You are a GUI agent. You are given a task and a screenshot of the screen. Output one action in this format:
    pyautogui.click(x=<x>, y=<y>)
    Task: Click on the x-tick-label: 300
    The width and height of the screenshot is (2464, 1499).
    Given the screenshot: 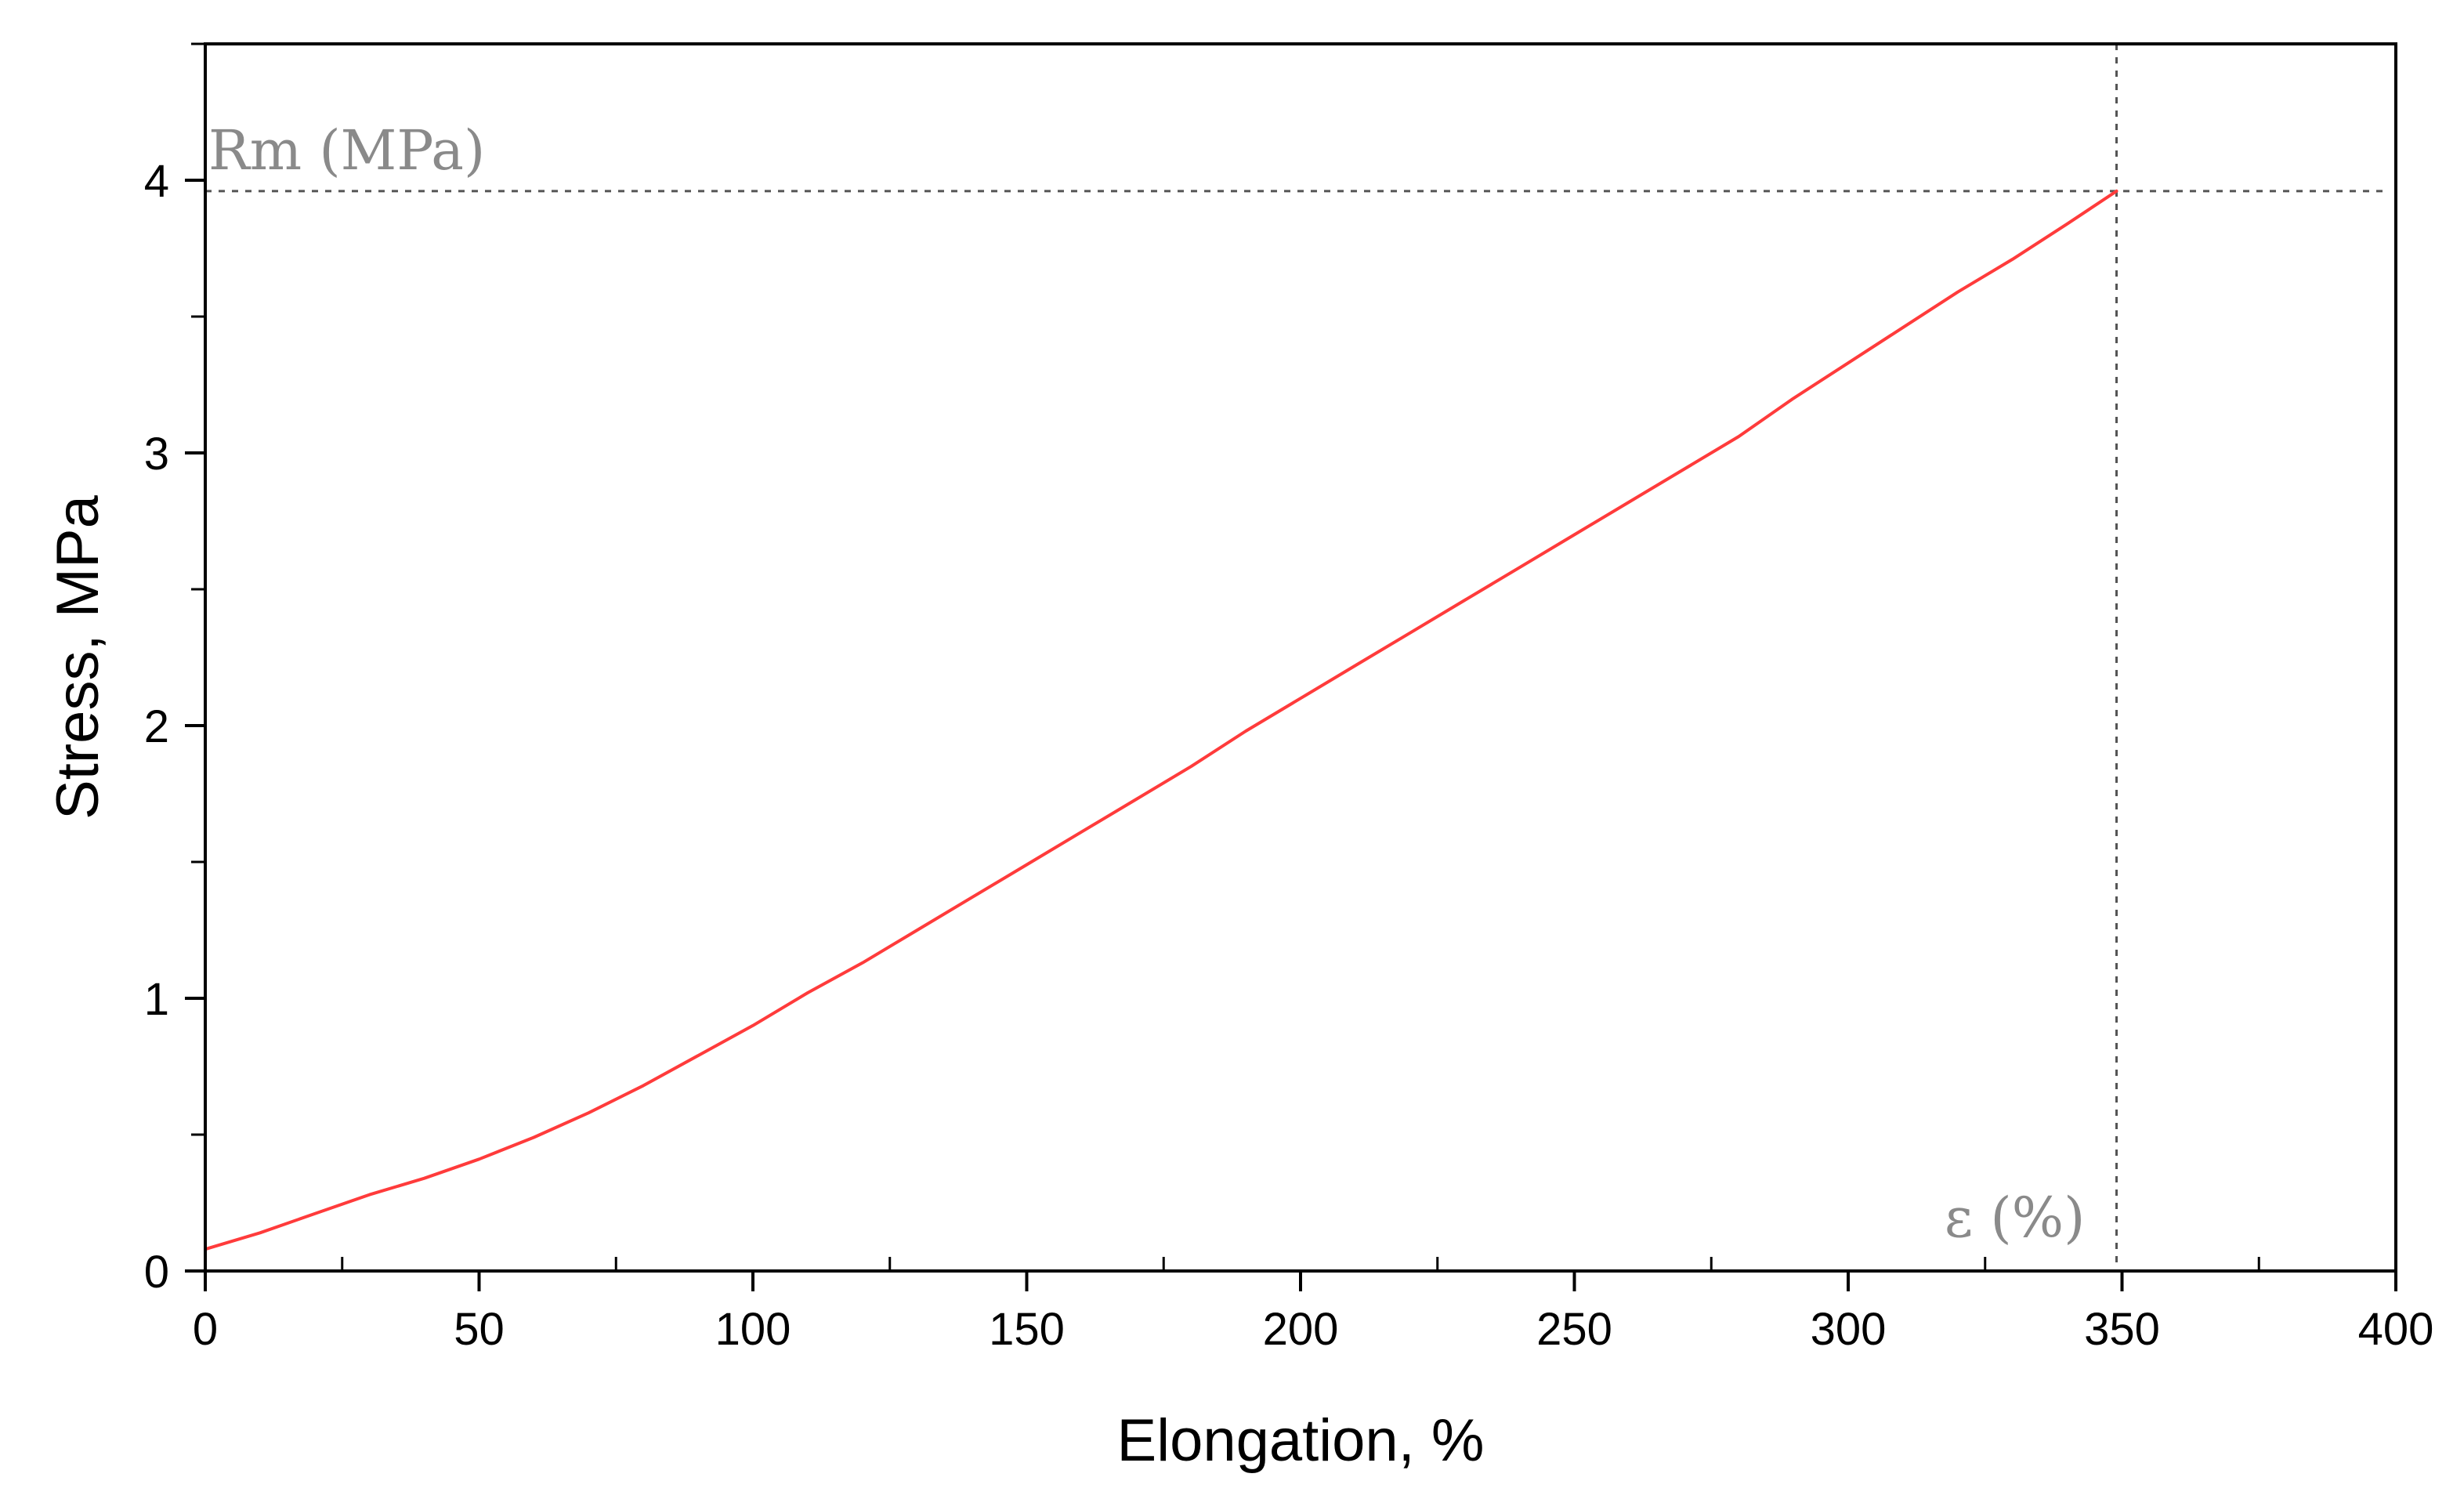 What is the action you would take?
    pyautogui.click(x=1849, y=1329)
    